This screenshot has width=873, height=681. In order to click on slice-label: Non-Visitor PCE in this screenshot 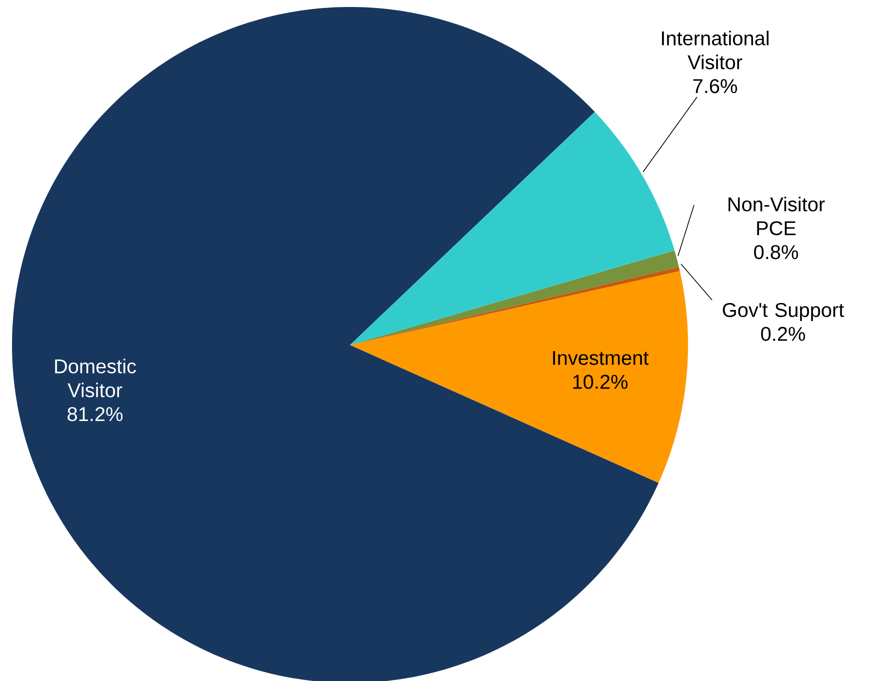, I will do `click(776, 216)`.